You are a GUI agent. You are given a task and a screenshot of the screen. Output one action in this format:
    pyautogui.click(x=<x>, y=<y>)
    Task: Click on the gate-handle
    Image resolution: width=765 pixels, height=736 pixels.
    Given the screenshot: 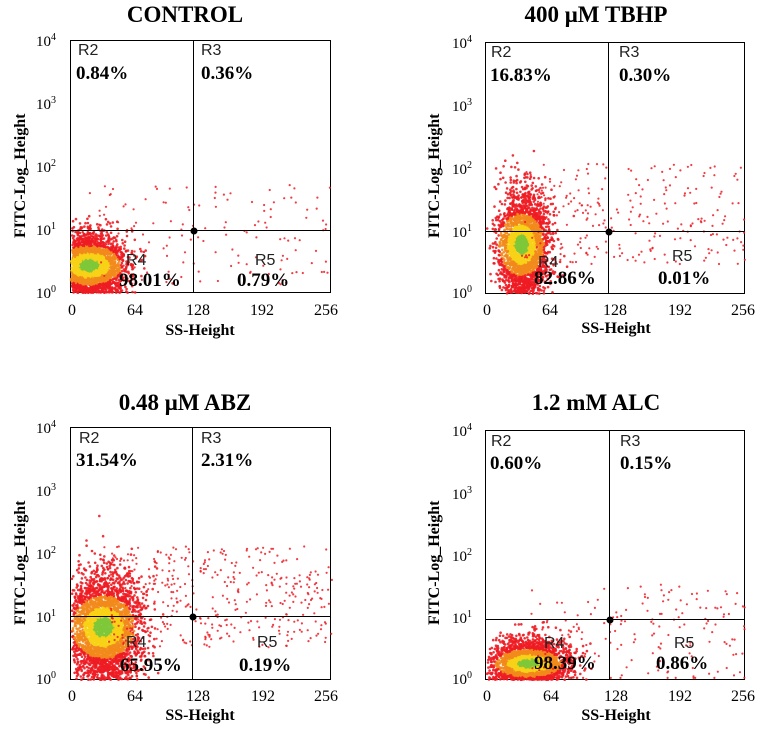 What is the action you would take?
    pyautogui.click(x=194, y=231)
    